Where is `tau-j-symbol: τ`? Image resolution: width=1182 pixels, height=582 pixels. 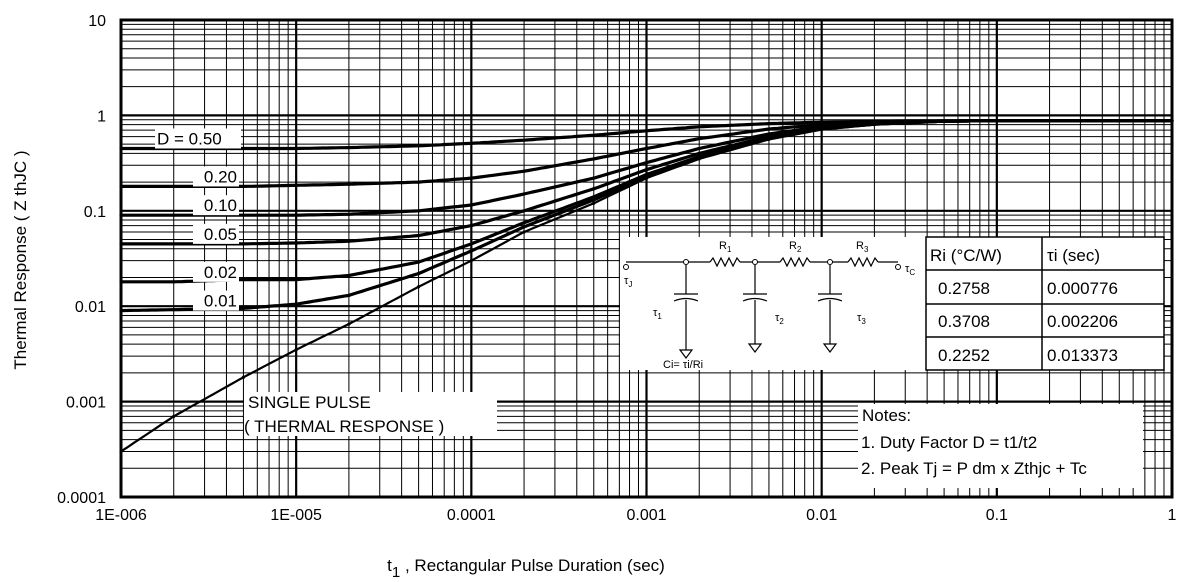 tau-j-symbol: τ is located at coordinates (626, 281).